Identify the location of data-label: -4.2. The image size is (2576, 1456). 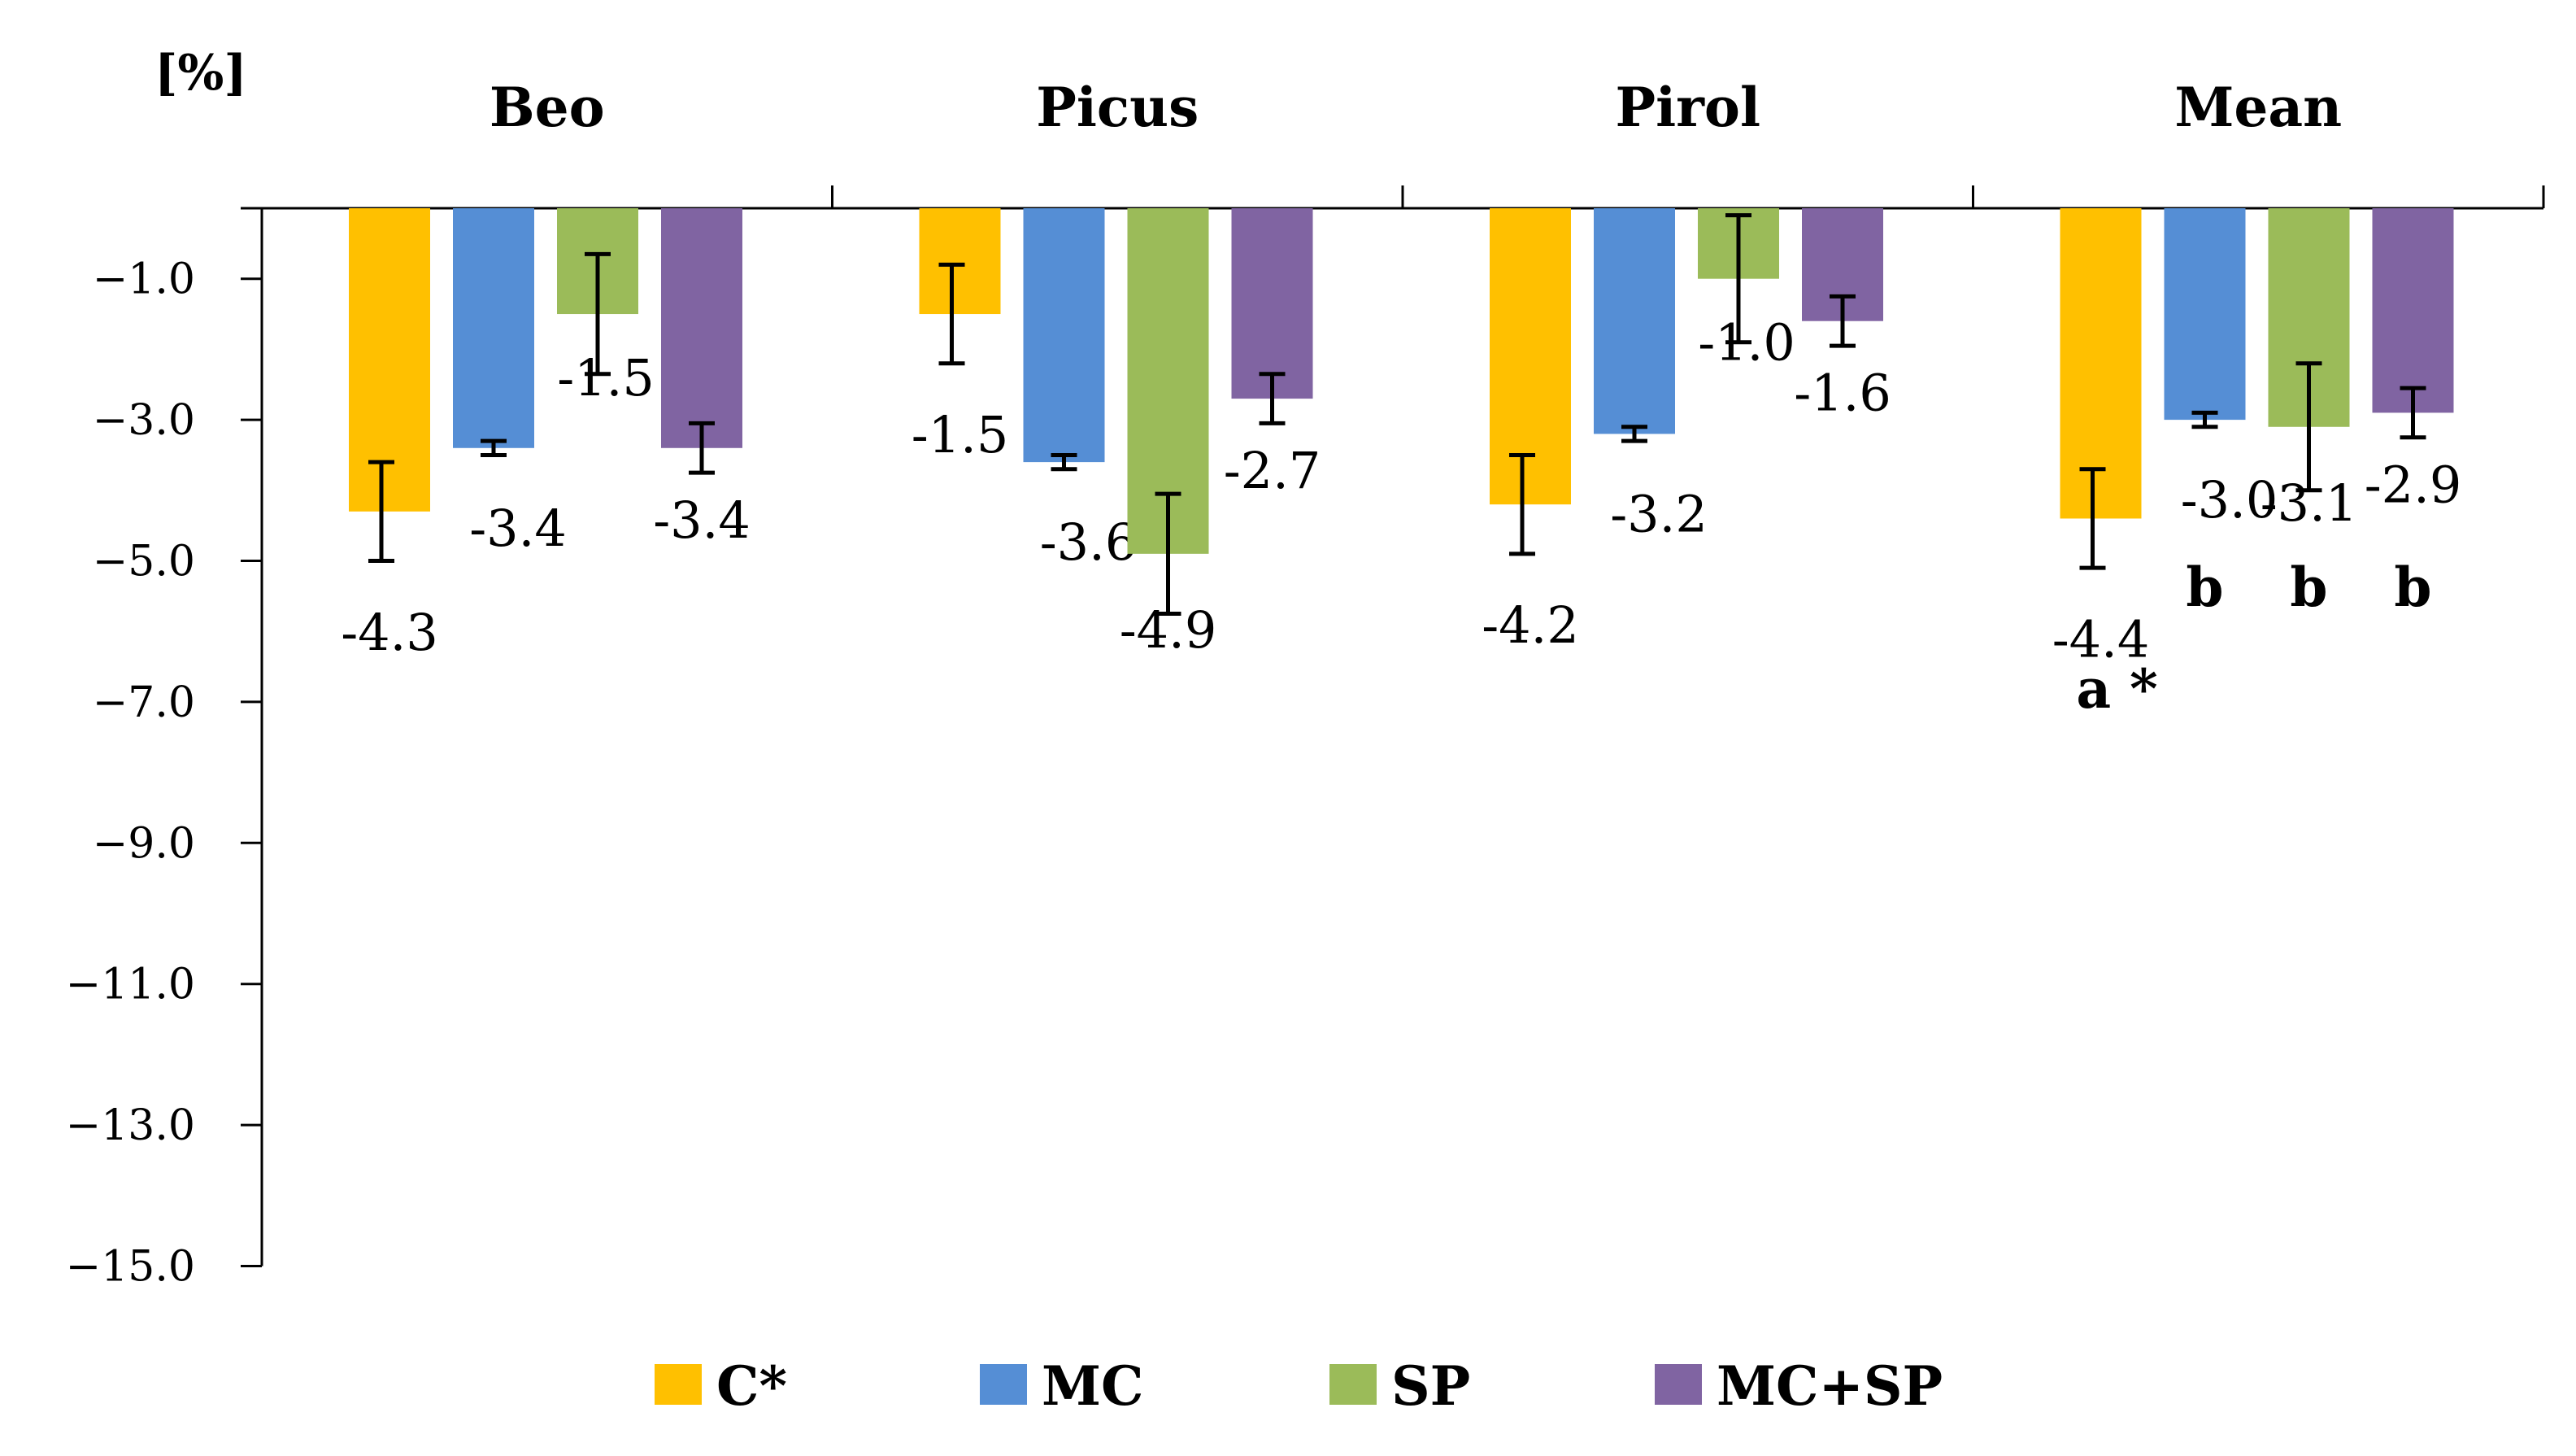
(1530, 625).